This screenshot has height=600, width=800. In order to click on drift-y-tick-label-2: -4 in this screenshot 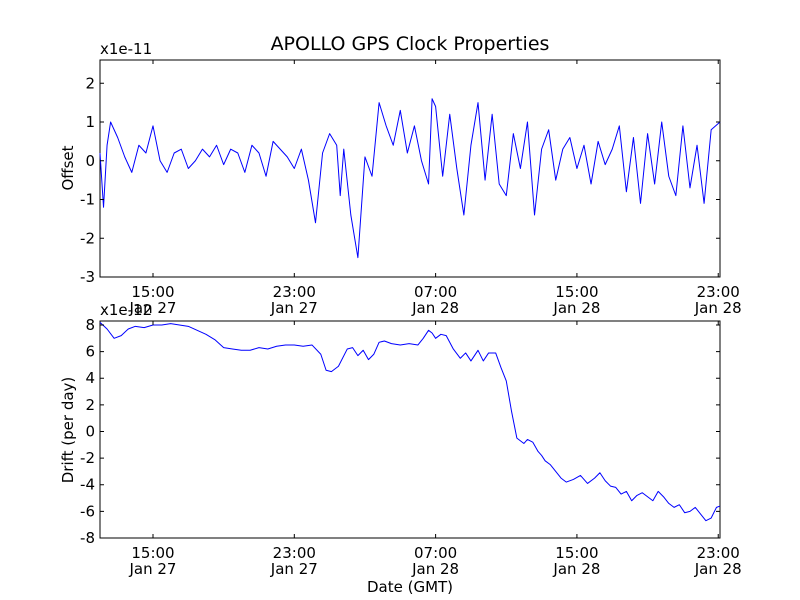, I will do `click(87, 485)`.